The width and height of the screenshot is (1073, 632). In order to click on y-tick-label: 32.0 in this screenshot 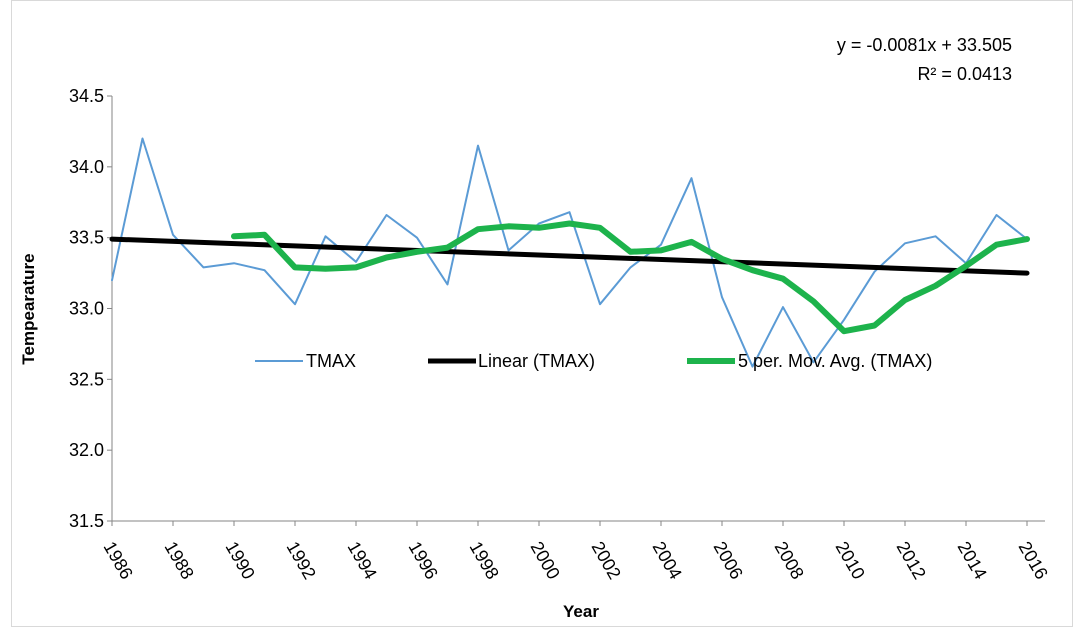, I will do `click(86, 450)`.